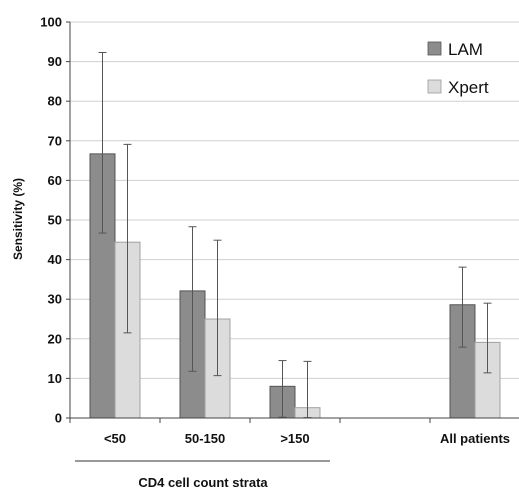 This screenshot has width=519, height=492. I want to click on legend-label-xpert: Xpert, so click(468, 87).